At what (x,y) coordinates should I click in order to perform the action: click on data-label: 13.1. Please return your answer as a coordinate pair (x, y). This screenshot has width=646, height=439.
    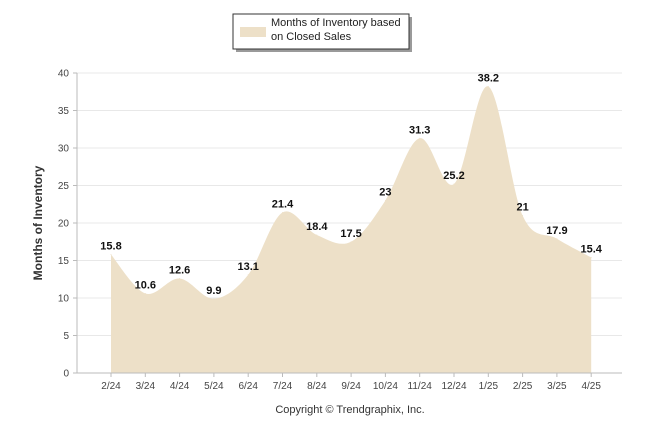
    Looking at the image, I should click on (247, 267).